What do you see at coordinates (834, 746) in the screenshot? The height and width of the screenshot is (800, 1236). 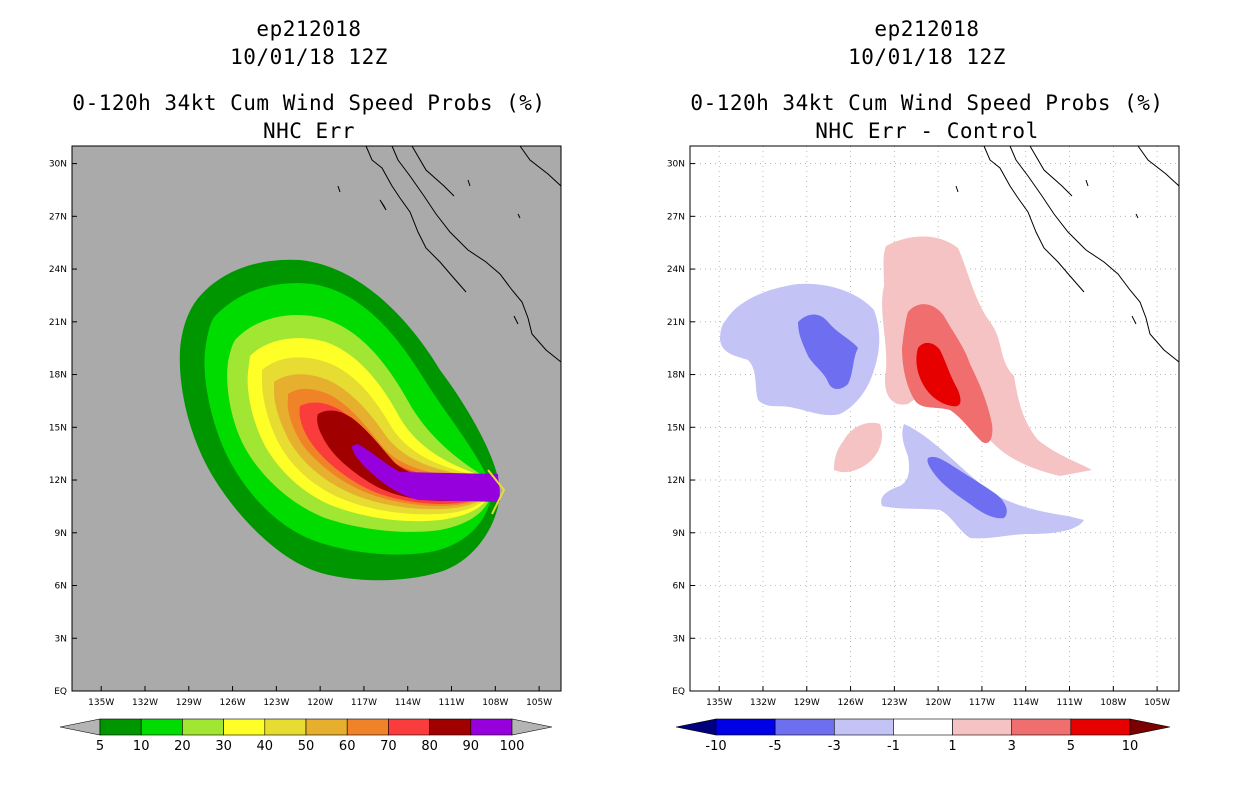 I see `colorbar-label: -3` at bounding box center [834, 746].